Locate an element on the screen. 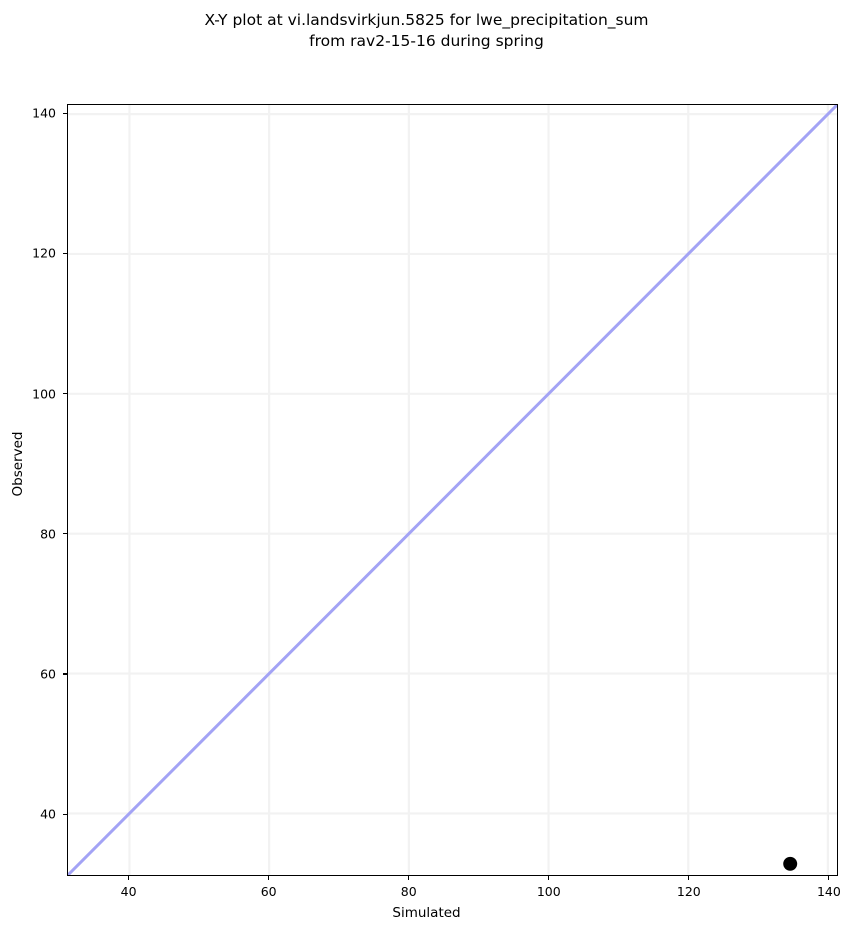 The height and width of the screenshot is (934, 853). scatter-point is located at coordinates (790, 863).